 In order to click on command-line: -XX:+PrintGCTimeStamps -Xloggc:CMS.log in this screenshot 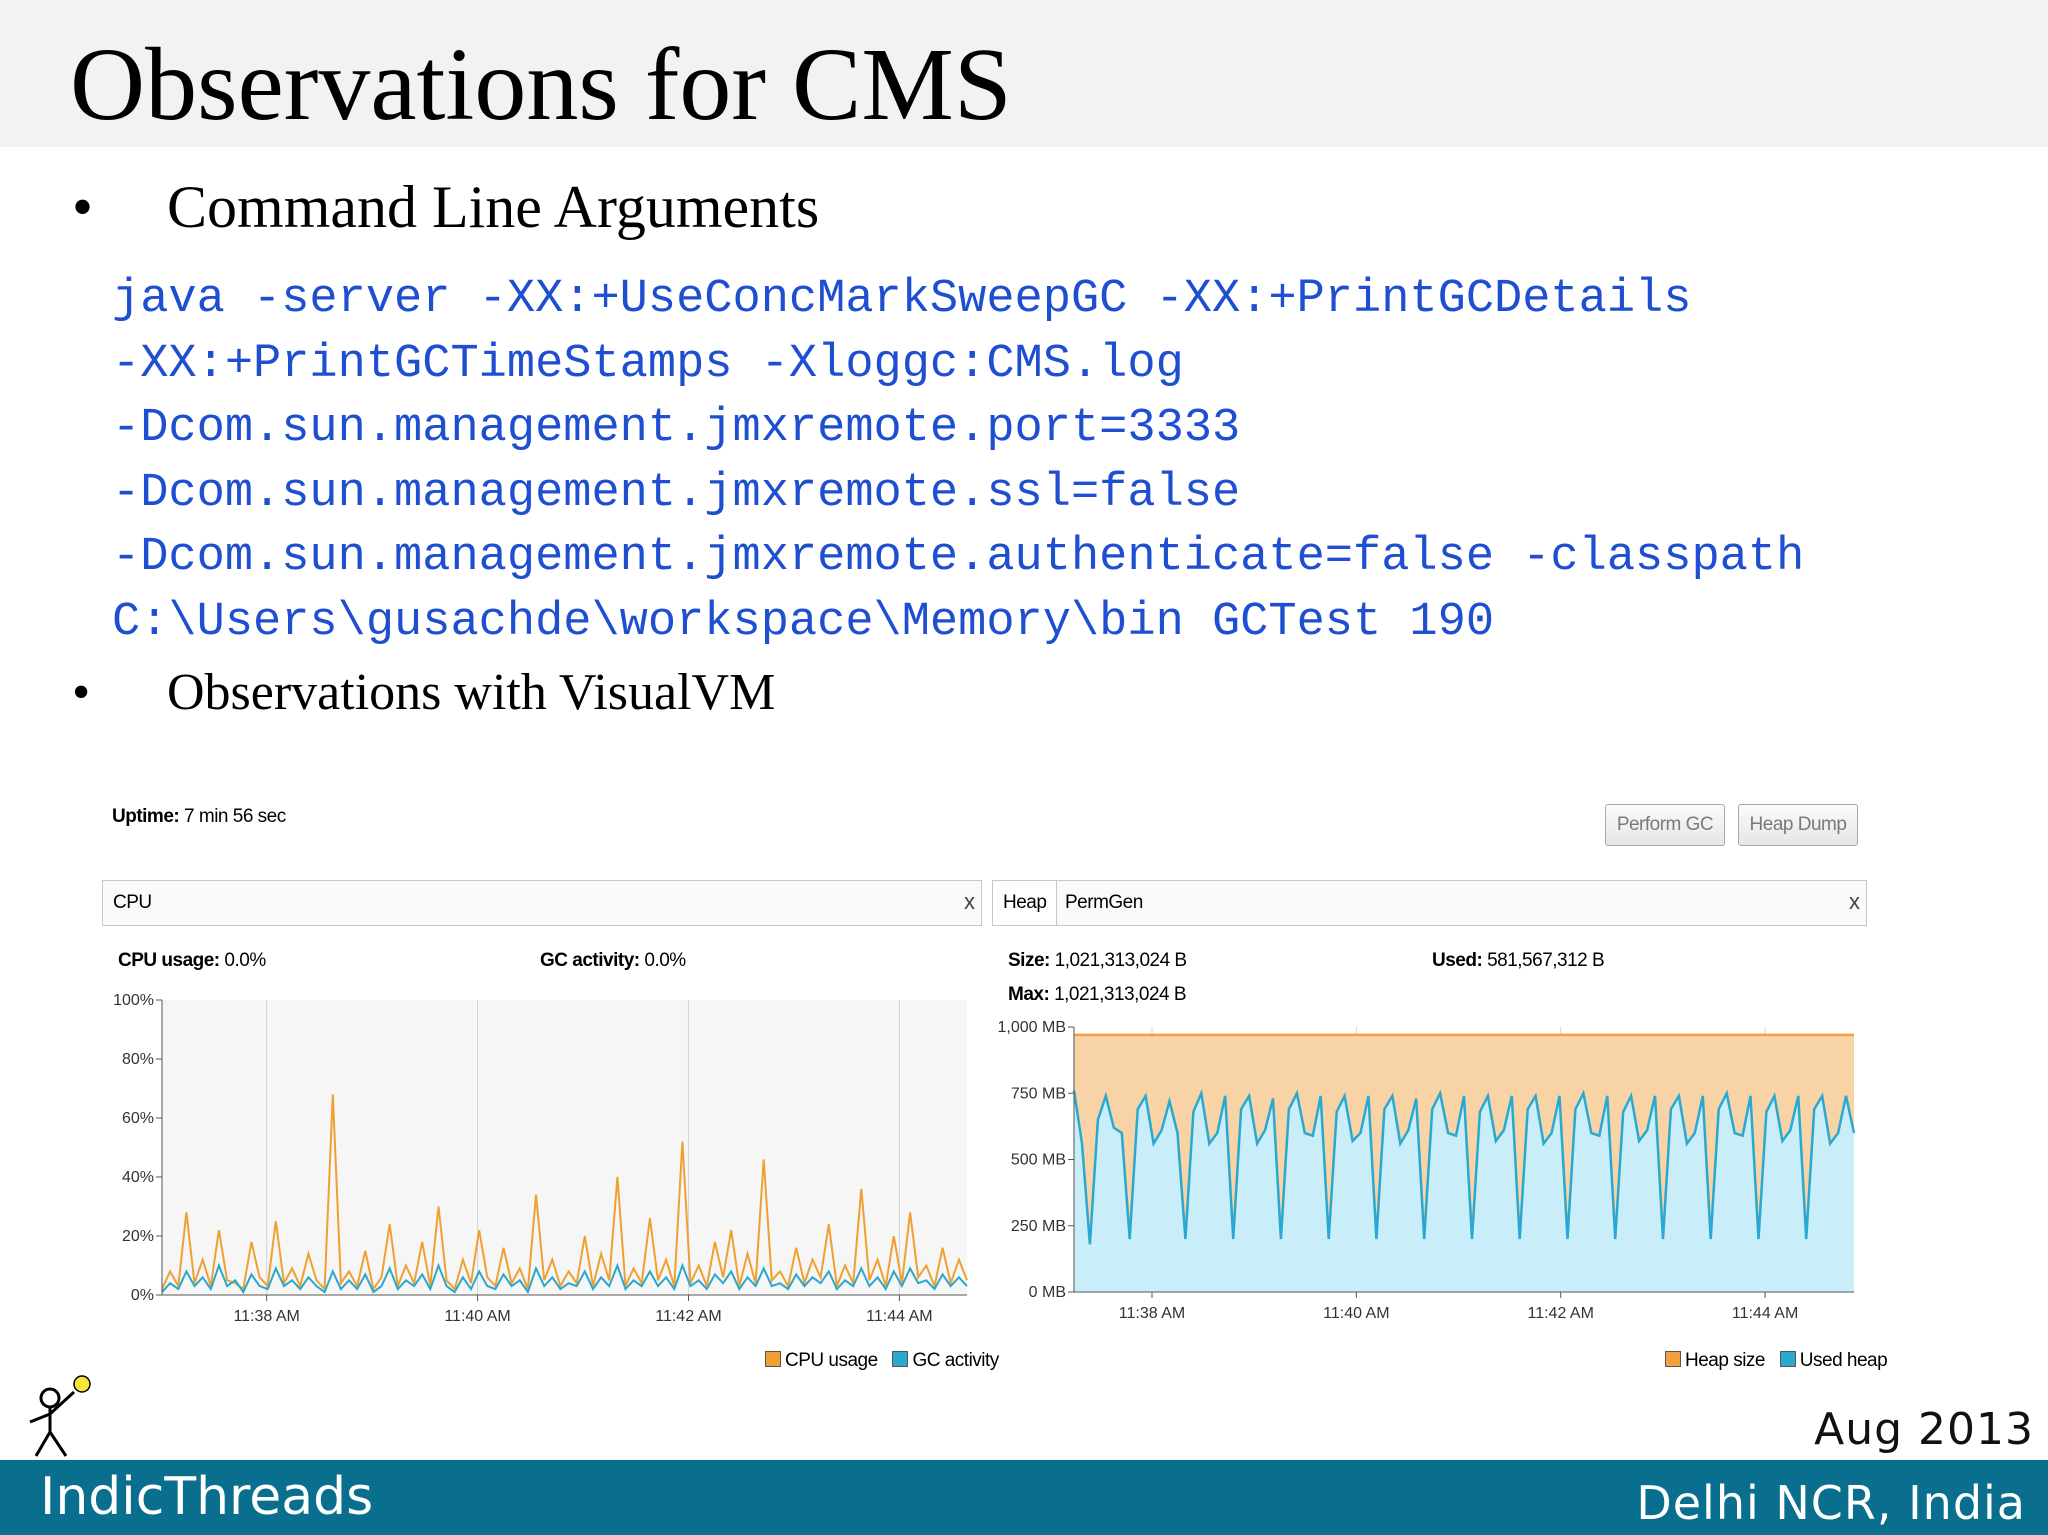, I will do `click(648, 364)`.